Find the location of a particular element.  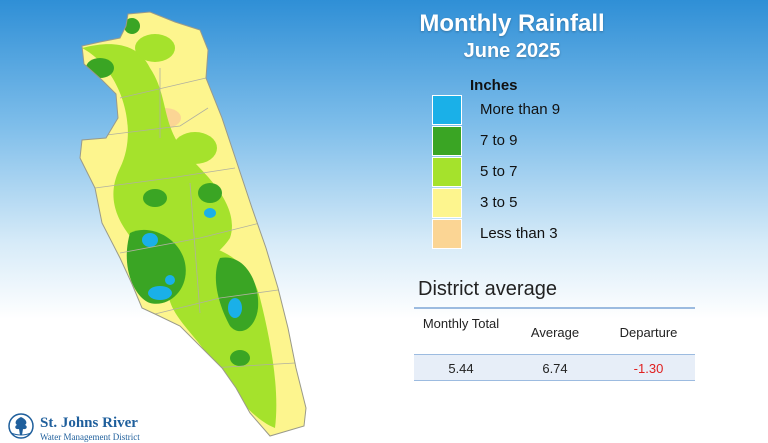

header-monthly-total: Monthly Total is located at coordinates (461, 323).